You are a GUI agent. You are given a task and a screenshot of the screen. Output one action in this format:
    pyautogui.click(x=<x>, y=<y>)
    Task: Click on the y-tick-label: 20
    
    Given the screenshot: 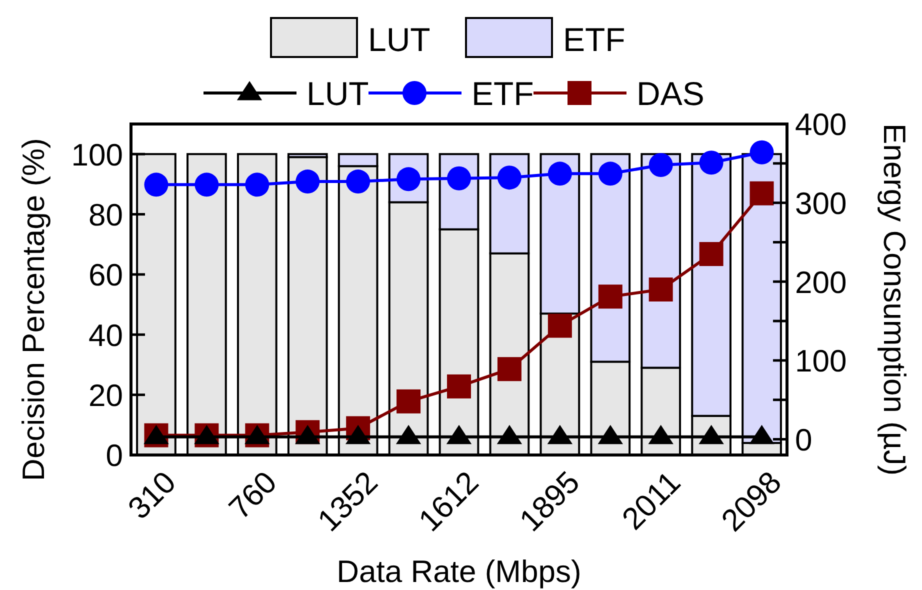 What is the action you would take?
    pyautogui.click(x=105, y=395)
    